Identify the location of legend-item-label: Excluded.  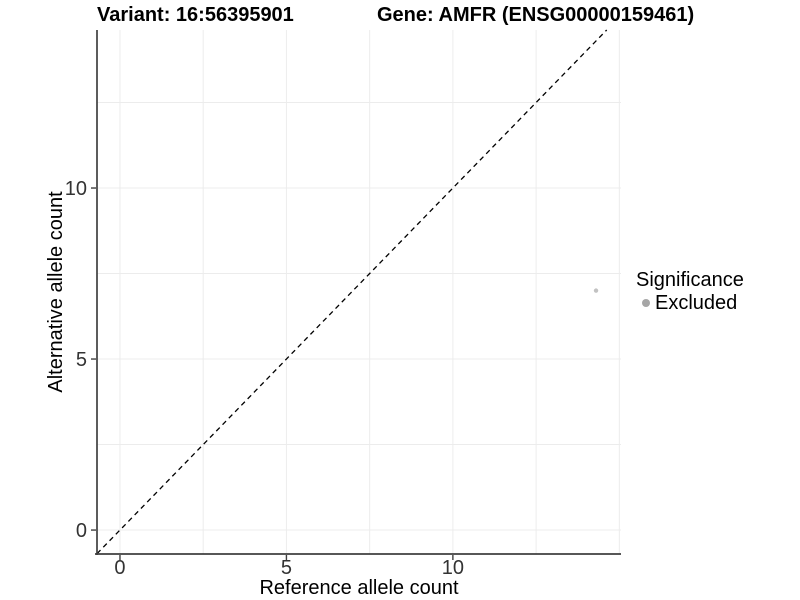
(696, 303).